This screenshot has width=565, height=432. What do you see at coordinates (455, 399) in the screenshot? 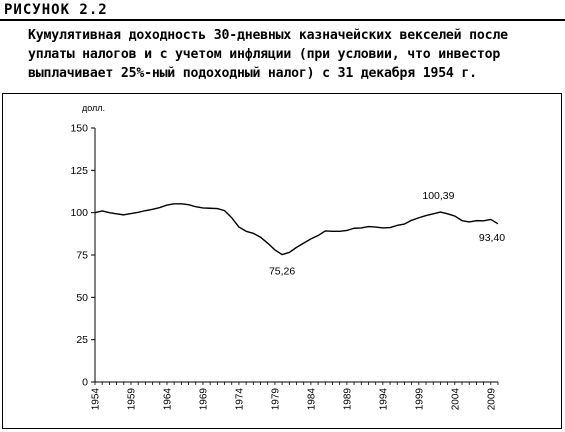
I see `x-tick-label: 2004` at bounding box center [455, 399].